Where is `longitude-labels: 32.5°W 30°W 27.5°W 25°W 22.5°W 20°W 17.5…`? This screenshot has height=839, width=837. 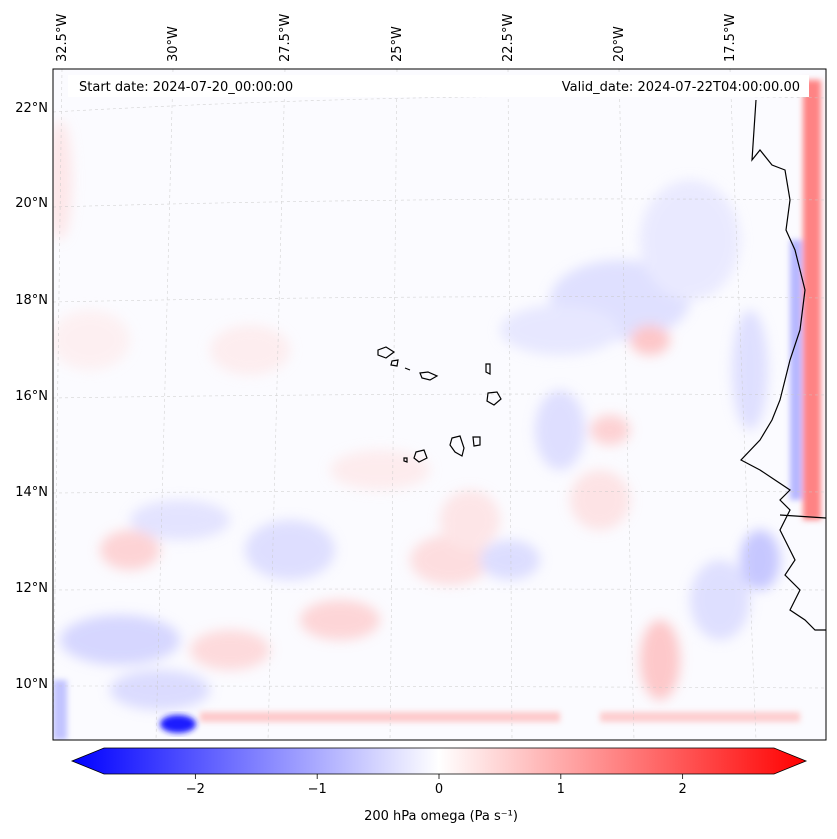
longitude-labels: 32.5°W 30°W 27.5°W 25°W 22.5°W 20°W 17.5… is located at coordinates (396, 38).